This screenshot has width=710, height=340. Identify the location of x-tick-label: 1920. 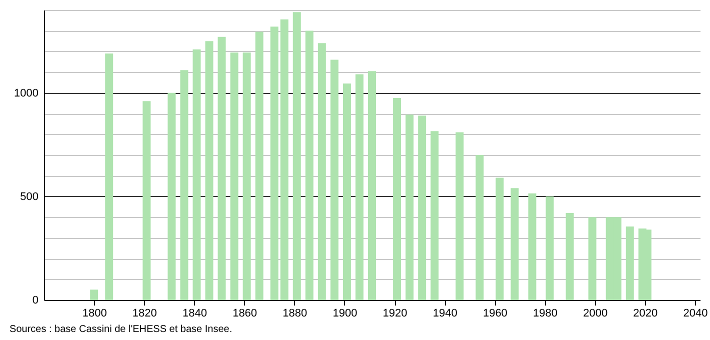
(395, 314).